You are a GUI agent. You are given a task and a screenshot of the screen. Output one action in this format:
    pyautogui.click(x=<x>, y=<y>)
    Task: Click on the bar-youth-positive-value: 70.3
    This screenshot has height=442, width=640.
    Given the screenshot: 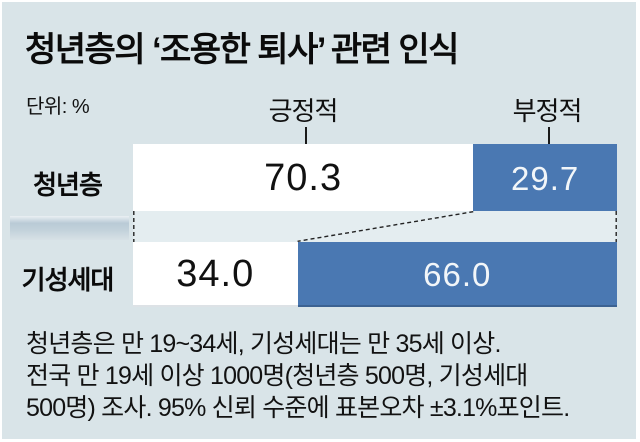 What is the action you would take?
    pyautogui.click(x=303, y=178)
    